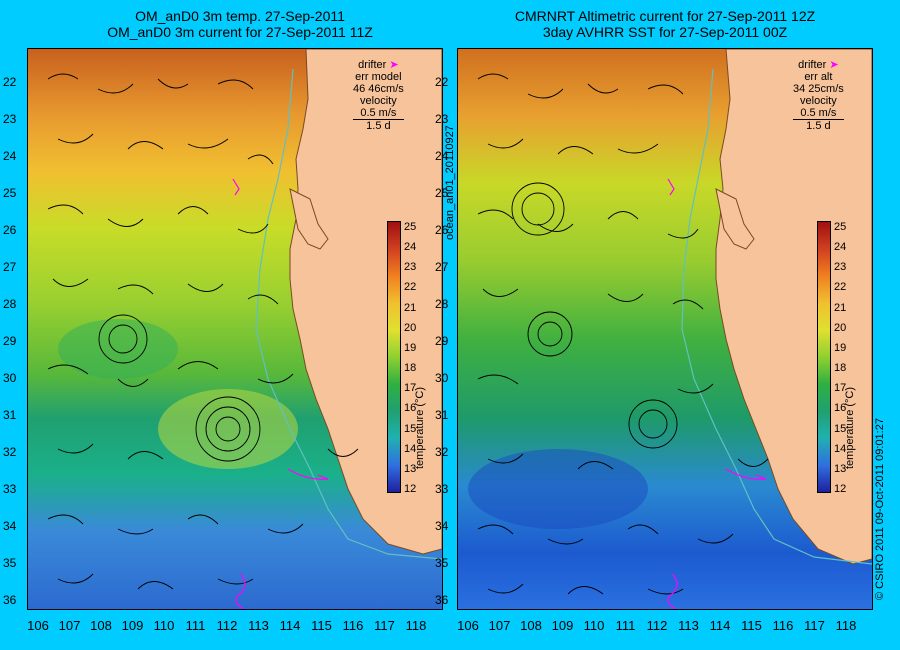 The image size is (900, 650). What do you see at coordinates (290, 625) in the screenshot?
I see `longitude-label: 114` at bounding box center [290, 625].